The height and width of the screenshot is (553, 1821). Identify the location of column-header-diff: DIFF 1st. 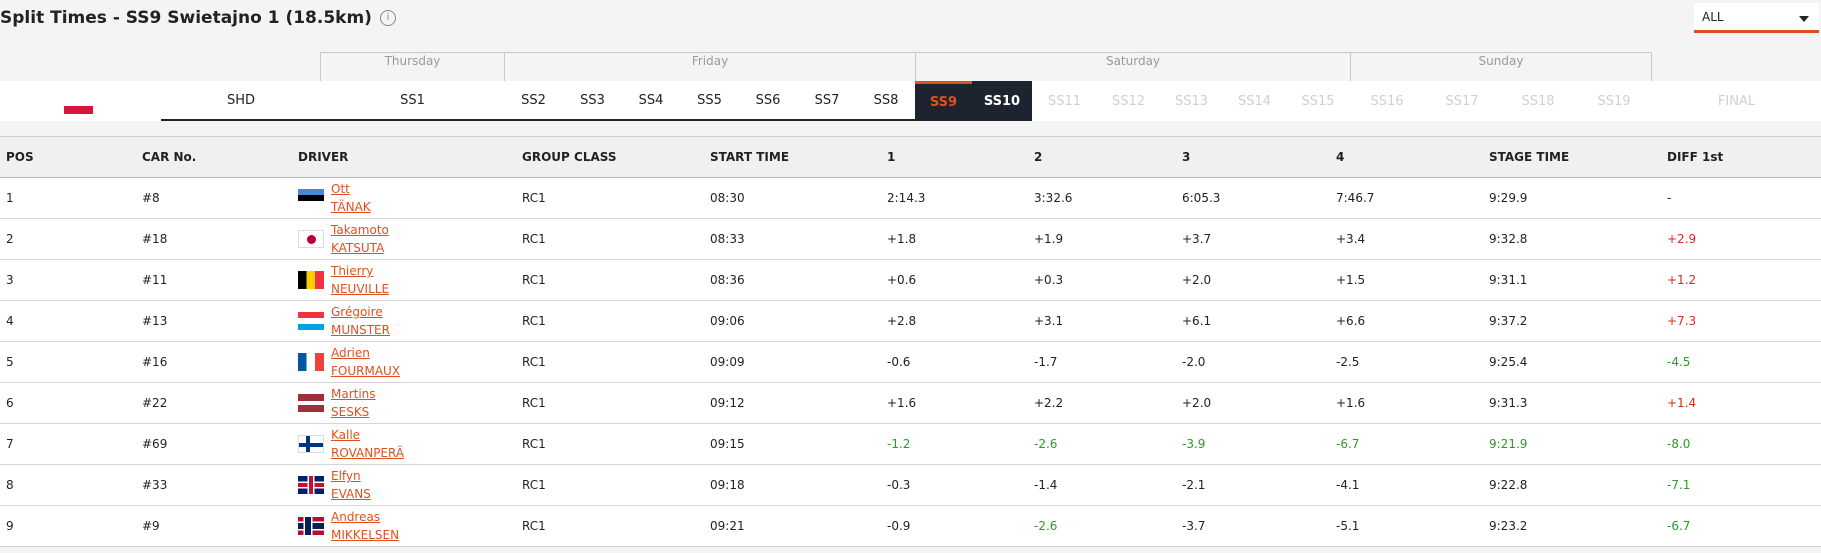
(1741, 157).